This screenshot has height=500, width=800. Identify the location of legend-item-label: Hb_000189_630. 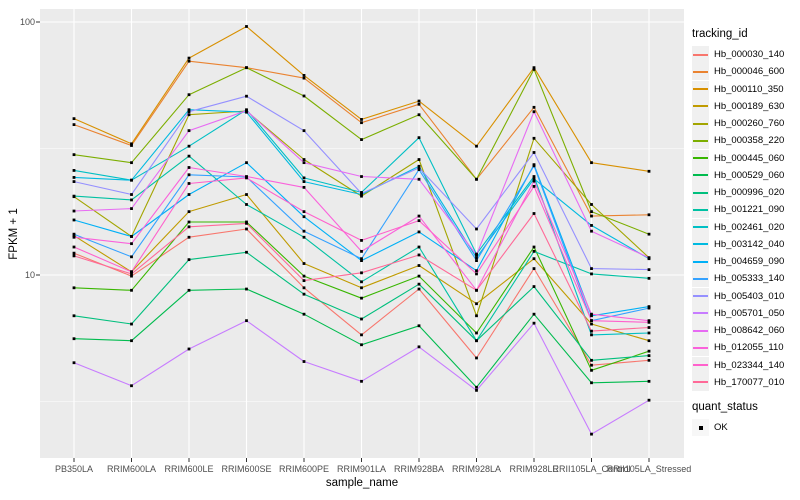
(749, 106).